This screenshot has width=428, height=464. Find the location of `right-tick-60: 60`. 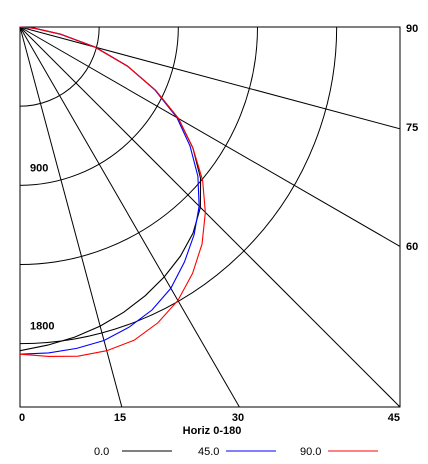

right-tick-60: 60 is located at coordinates (412, 247).